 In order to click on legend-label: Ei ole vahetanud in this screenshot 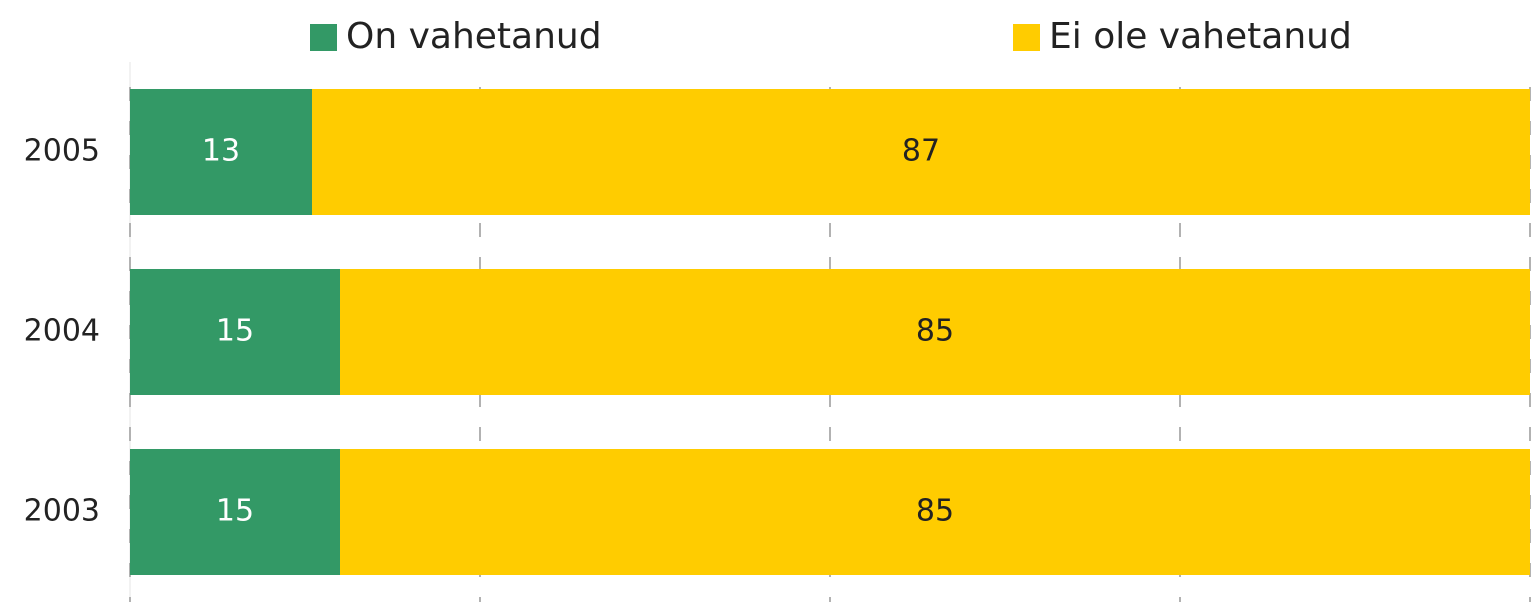, I will do `click(1200, 36)`.